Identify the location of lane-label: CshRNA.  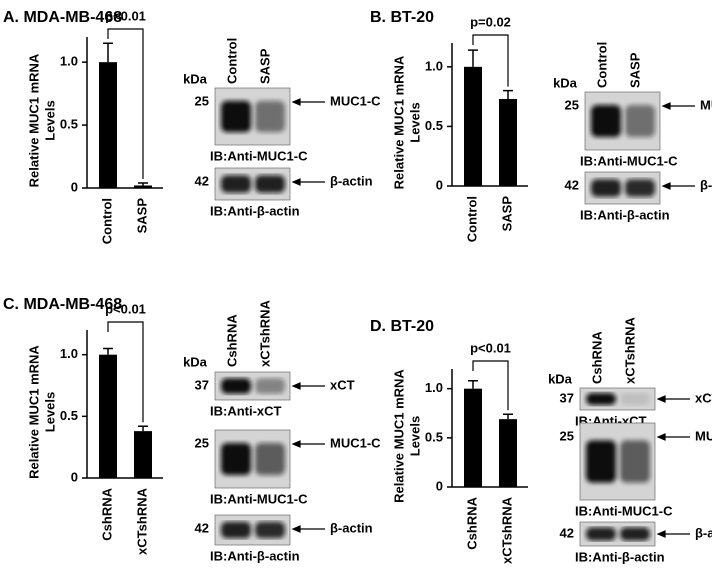
(231, 340).